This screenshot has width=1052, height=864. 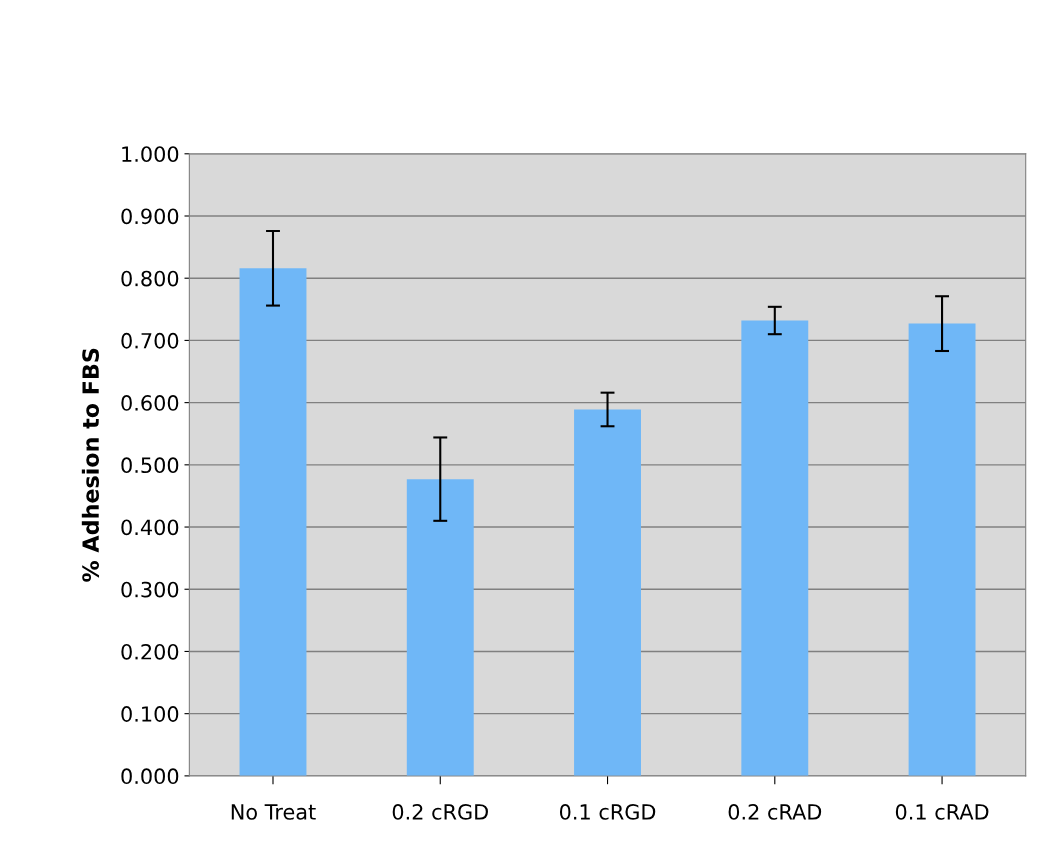 I want to click on y-axis-title: % Adhesion to FBS, so click(x=90, y=465).